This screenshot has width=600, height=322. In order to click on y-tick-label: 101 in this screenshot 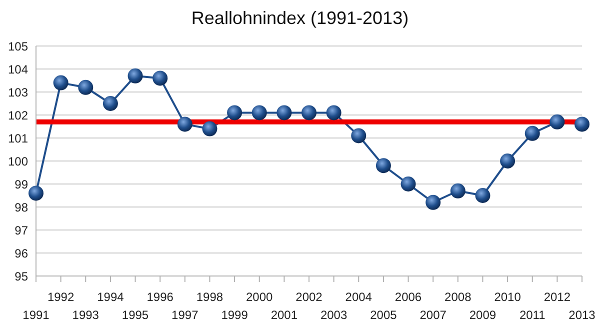, I will do `click(18, 138)`.